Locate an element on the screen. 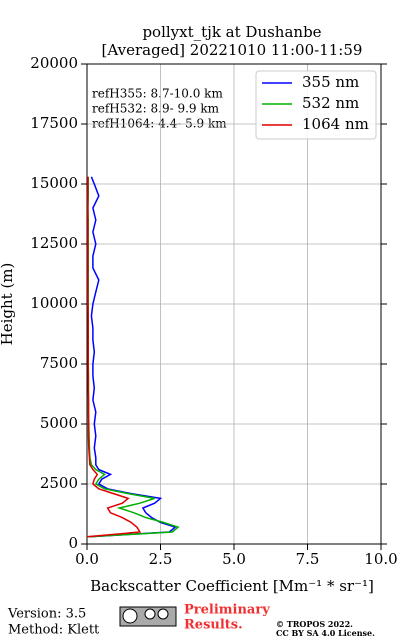  y-tick-label: 20000 is located at coordinates (54, 63).